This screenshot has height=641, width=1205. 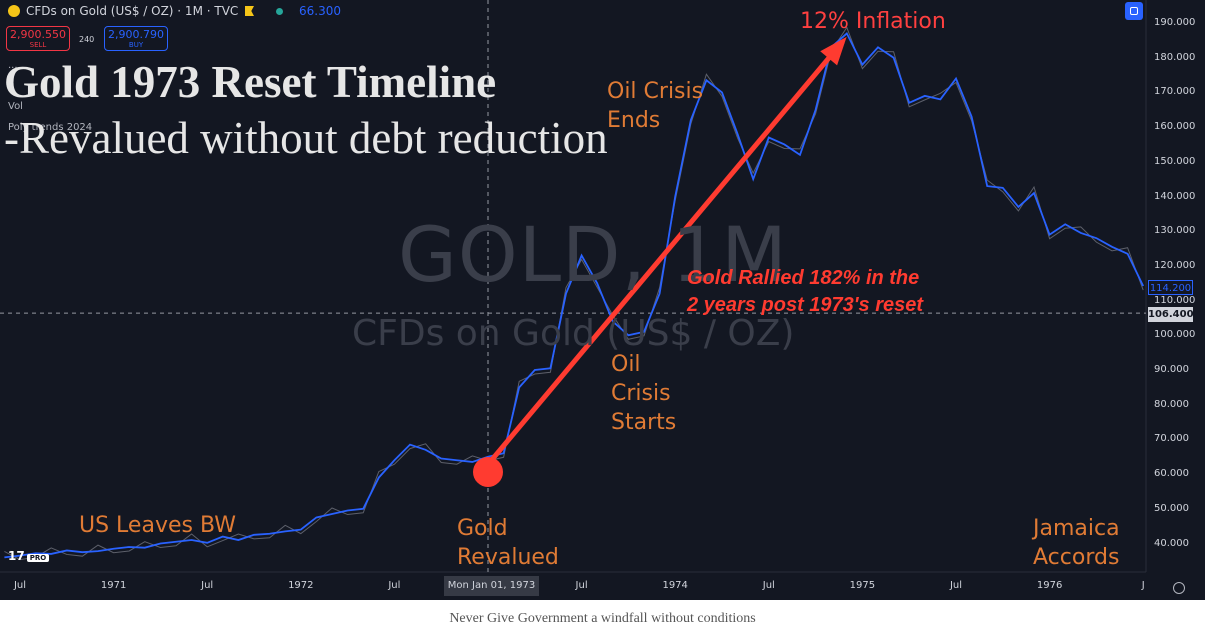 What do you see at coordinates (1171, 543) in the screenshot?
I see `y-tick-label: 40.000` at bounding box center [1171, 543].